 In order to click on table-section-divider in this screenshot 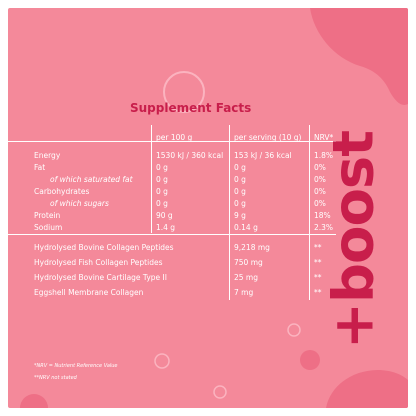, I will do `click(172, 234)`.